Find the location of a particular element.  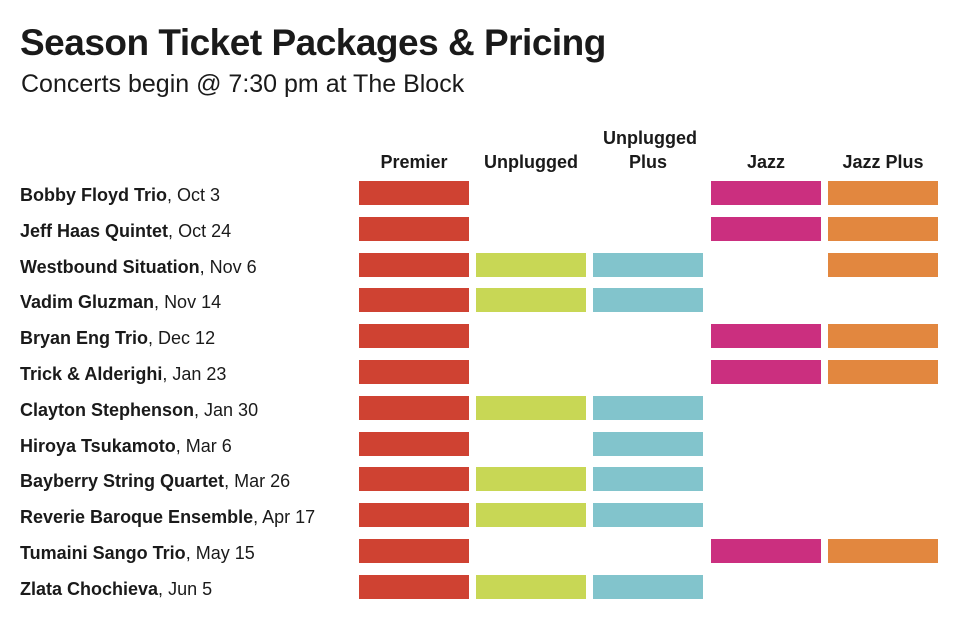

concert-label: Westbound Situation, Nov 6 is located at coordinates (138, 267).